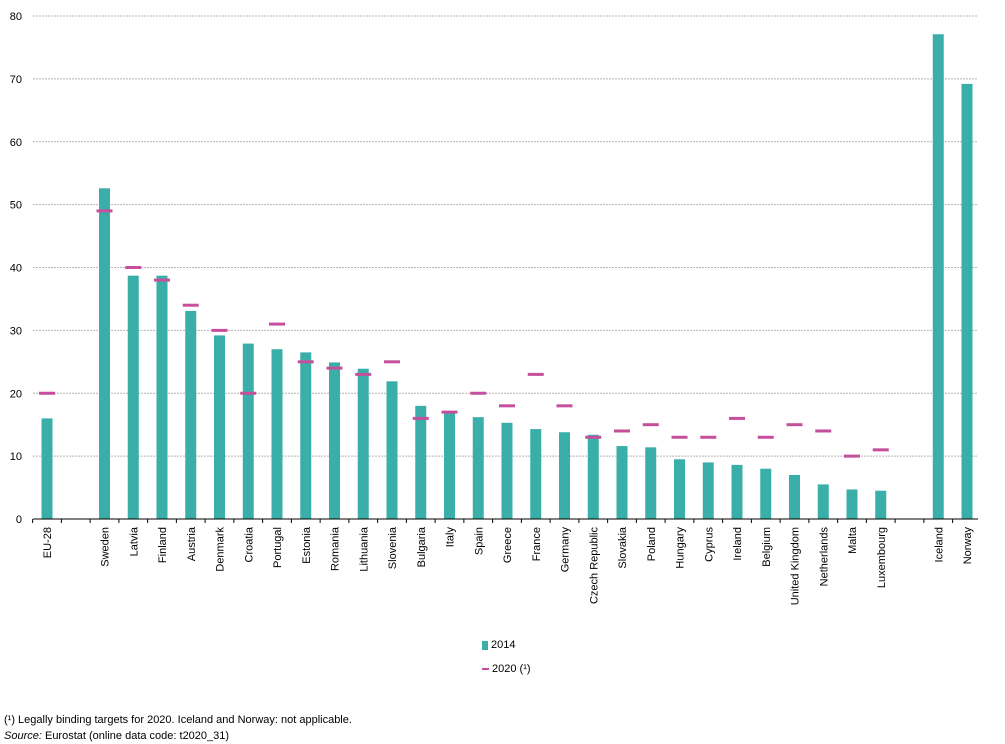 Image resolution: width=1005 pixels, height=744 pixels. I want to click on y-tick-label: 70, so click(16, 80).